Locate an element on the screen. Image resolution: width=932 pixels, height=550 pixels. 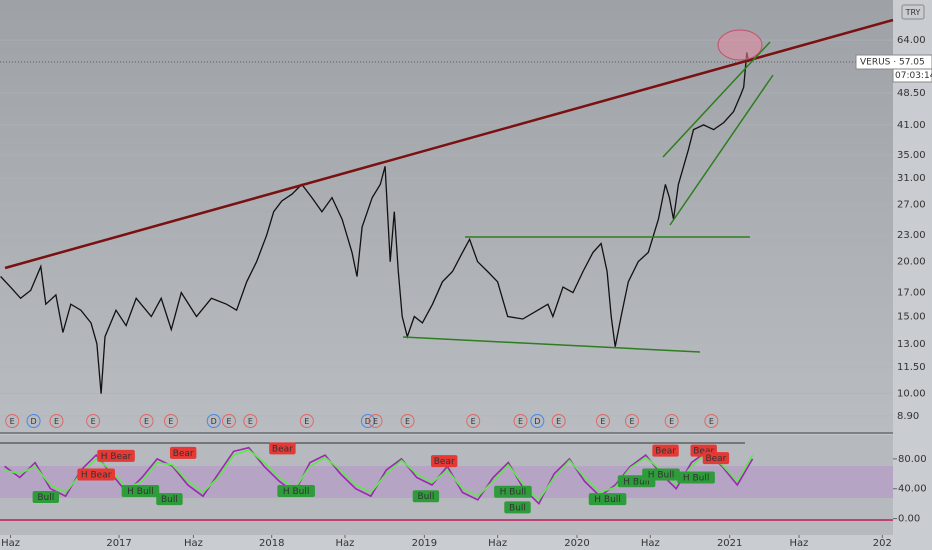
time-axis-pane is located at coordinates (446, 542).